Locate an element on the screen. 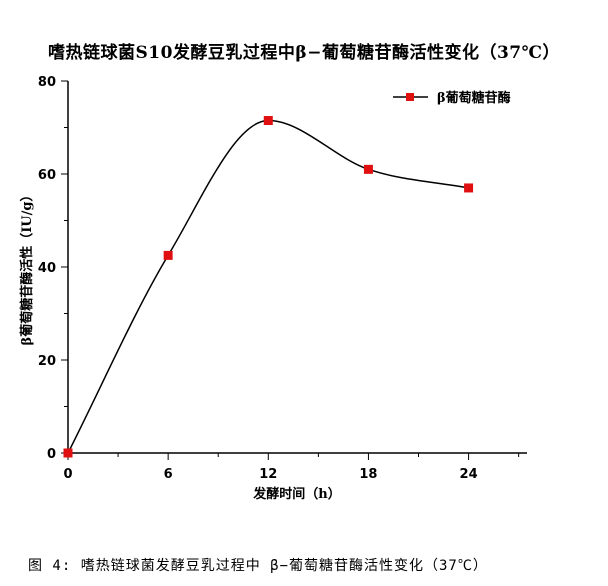  y-axis-label: β葡萄糖苷酶活性（IU/g） is located at coordinates (27, 267).